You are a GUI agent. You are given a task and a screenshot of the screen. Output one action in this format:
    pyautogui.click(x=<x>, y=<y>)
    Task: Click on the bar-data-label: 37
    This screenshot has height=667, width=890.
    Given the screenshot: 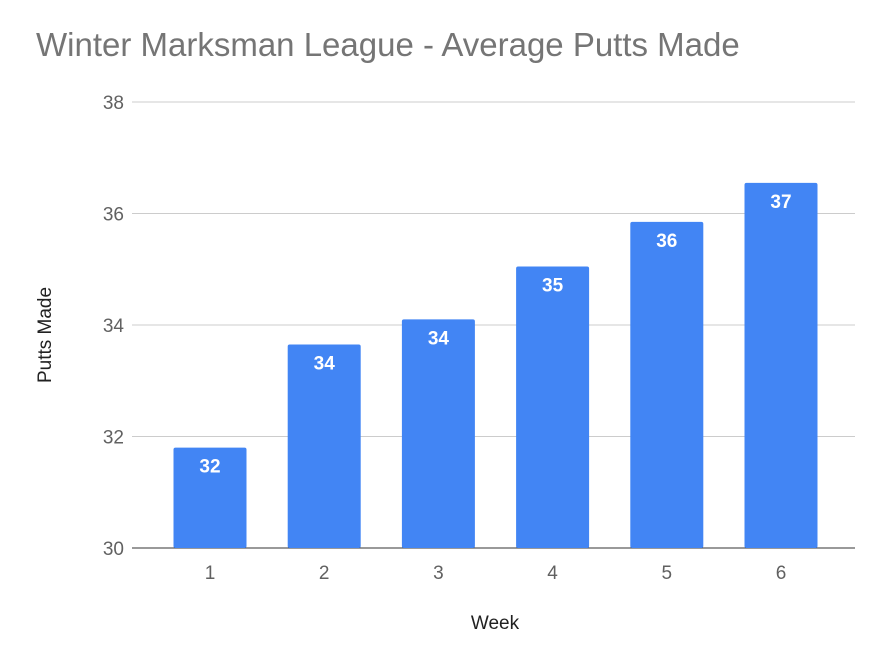 What is the action you would take?
    pyautogui.click(x=780, y=202)
    